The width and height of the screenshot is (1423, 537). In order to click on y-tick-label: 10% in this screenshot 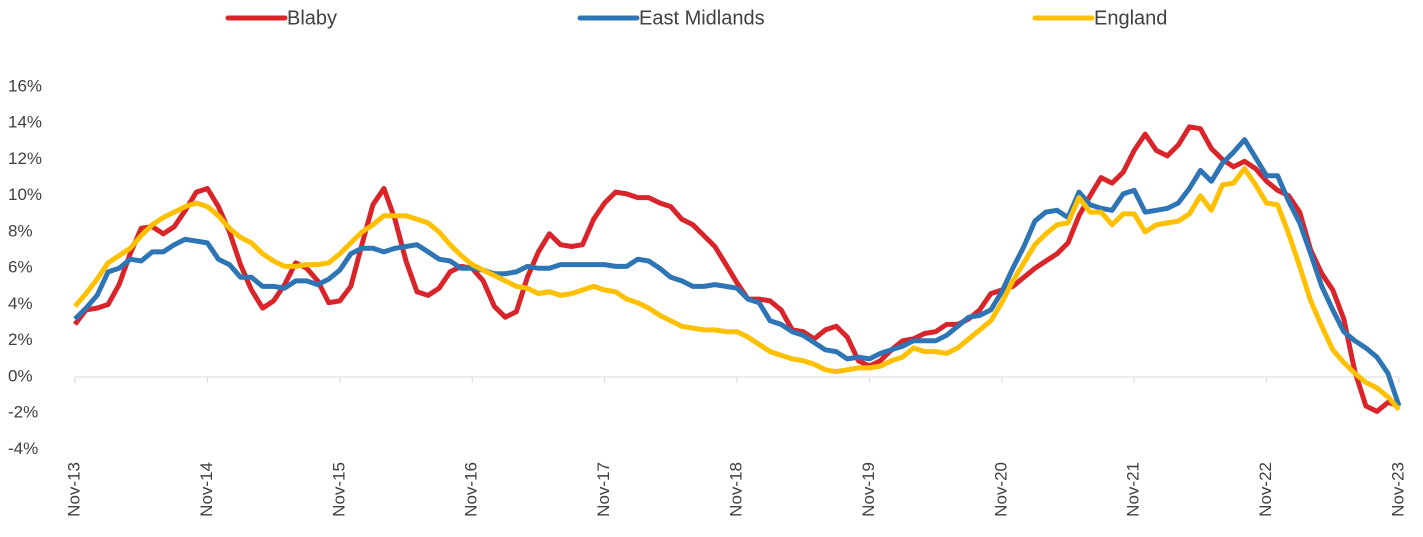, I will do `click(25, 194)`.